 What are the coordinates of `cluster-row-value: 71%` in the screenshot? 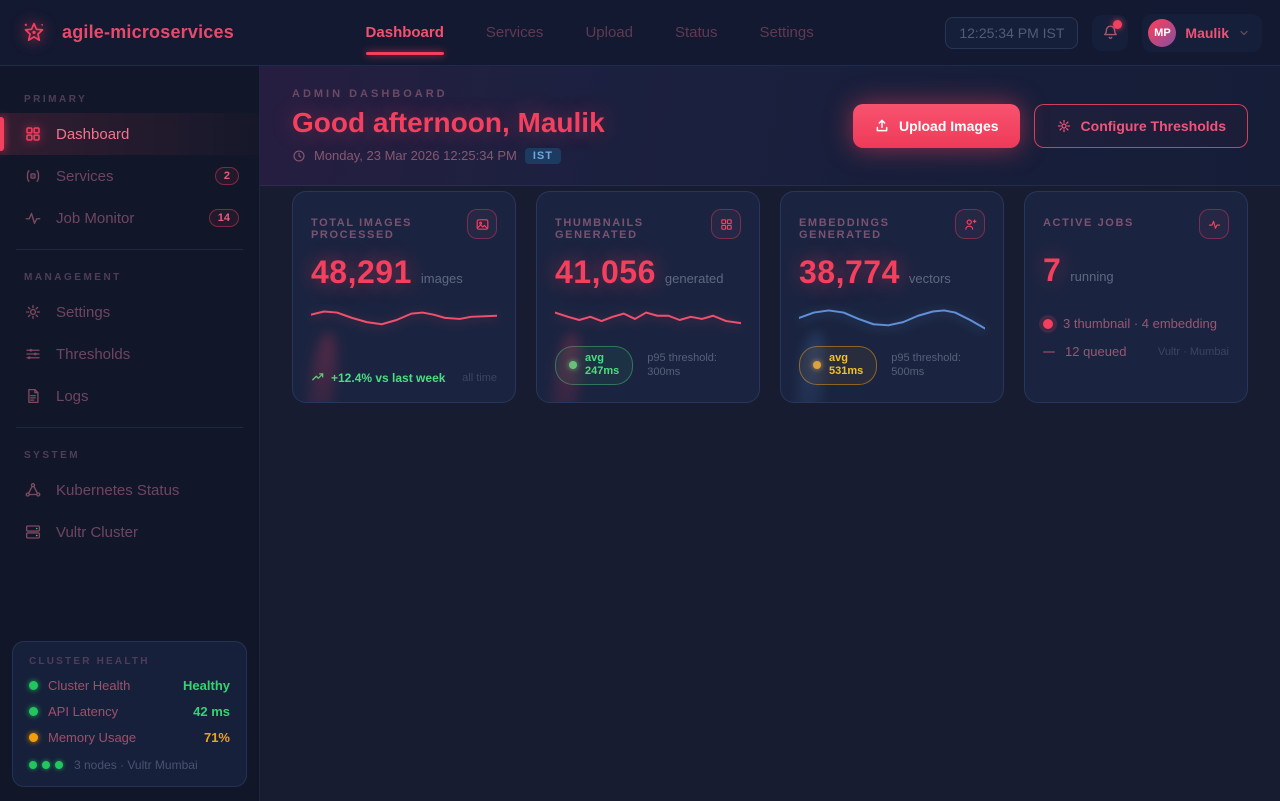 It's located at (216, 737).